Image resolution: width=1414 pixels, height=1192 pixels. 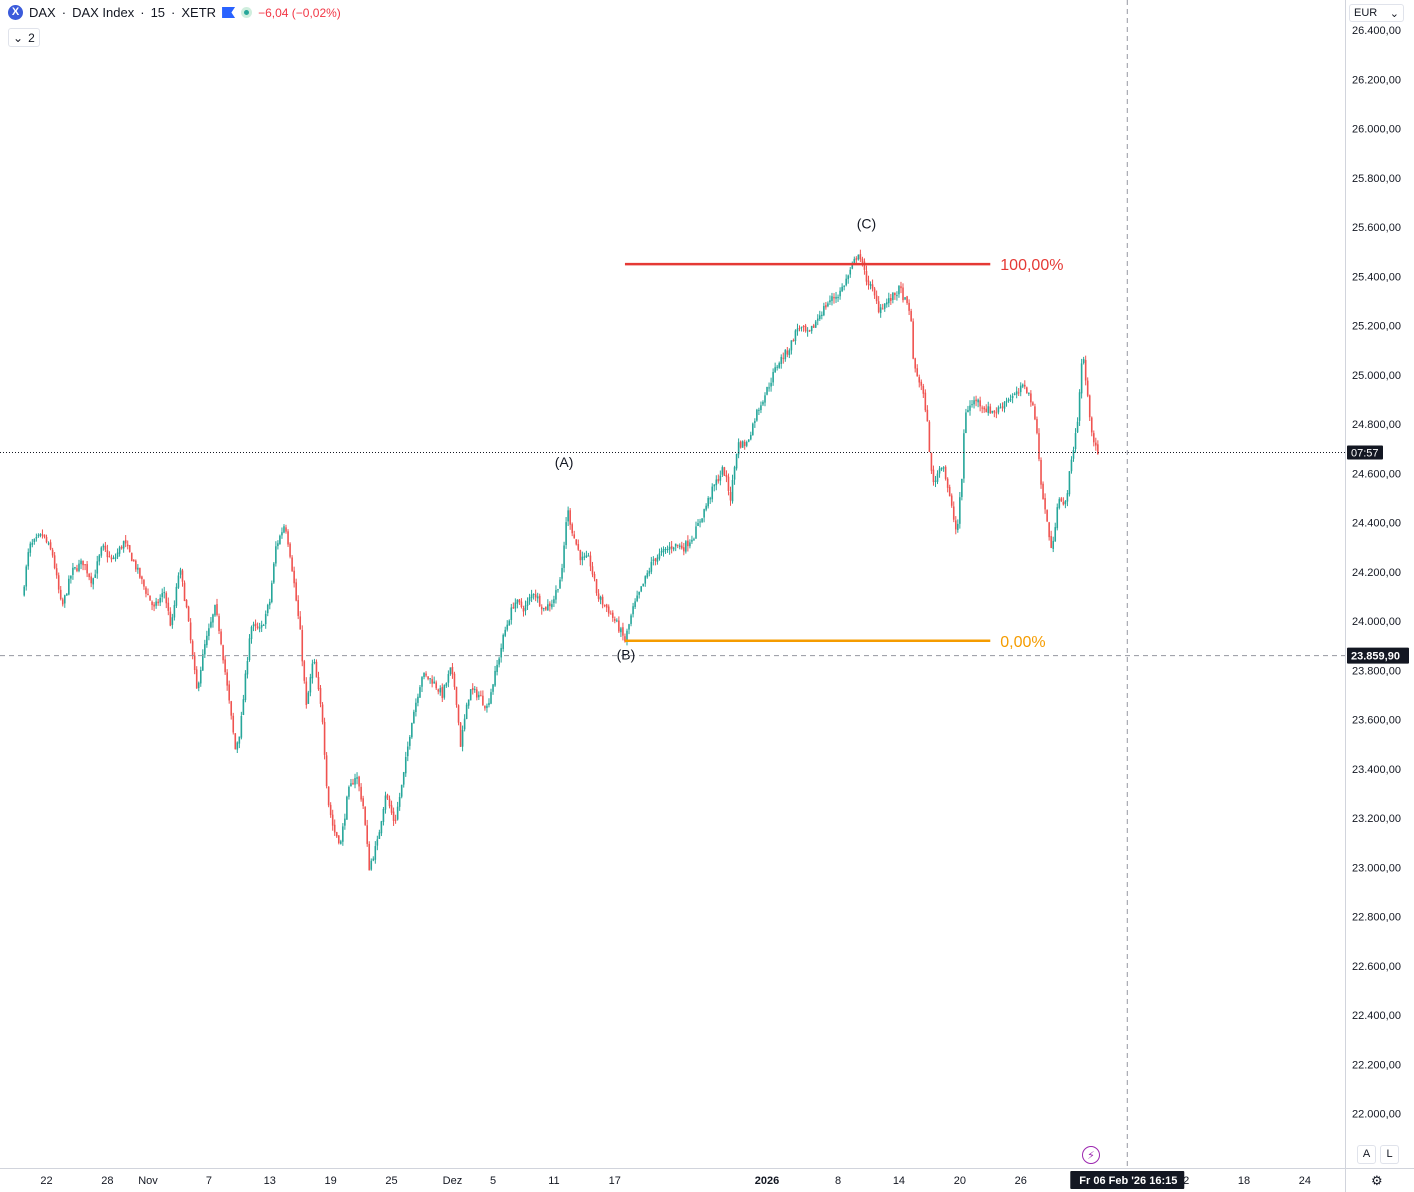 What do you see at coordinates (229, 12) in the screenshot?
I see `flag-icon` at bounding box center [229, 12].